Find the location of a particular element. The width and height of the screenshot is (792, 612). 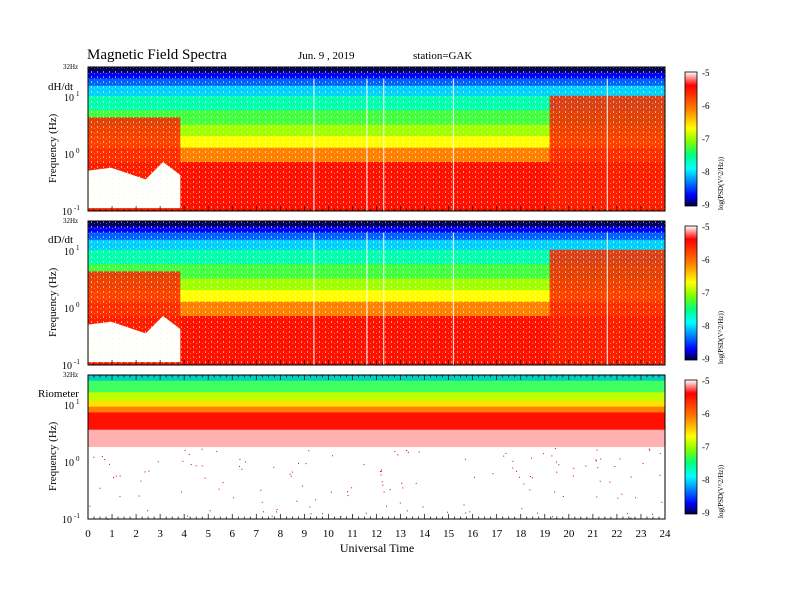

x-tick-label: 14 is located at coordinates (425, 534).